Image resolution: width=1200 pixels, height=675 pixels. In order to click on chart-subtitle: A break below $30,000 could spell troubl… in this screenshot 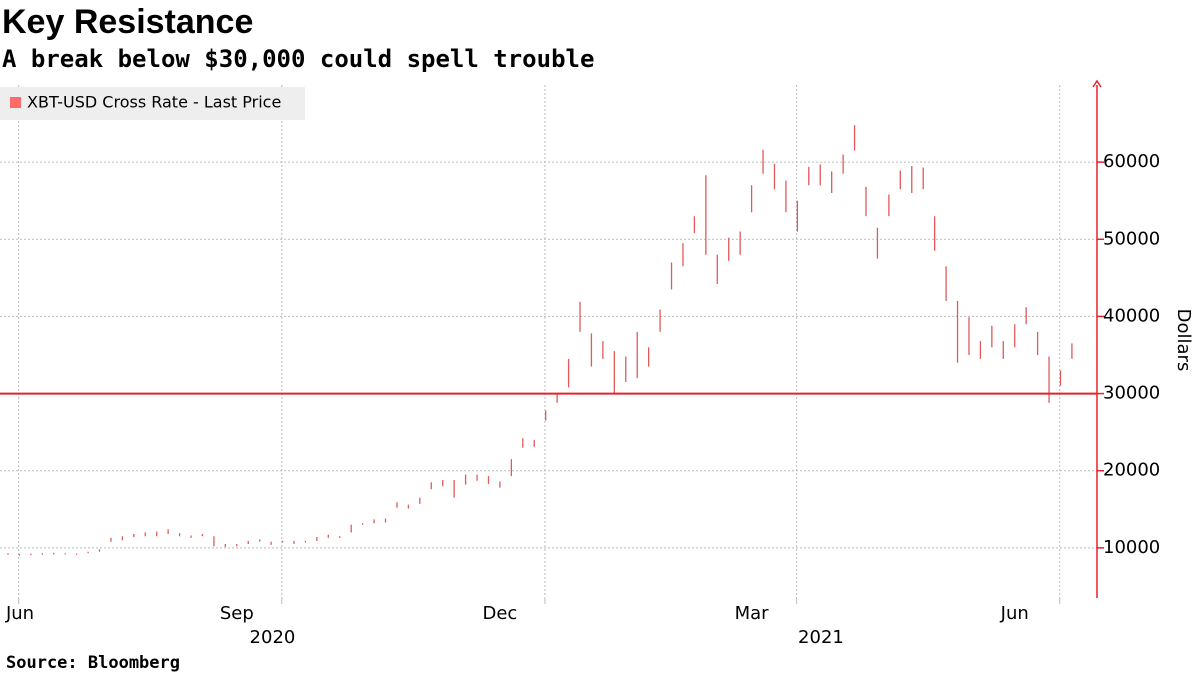, I will do `click(298, 59)`.